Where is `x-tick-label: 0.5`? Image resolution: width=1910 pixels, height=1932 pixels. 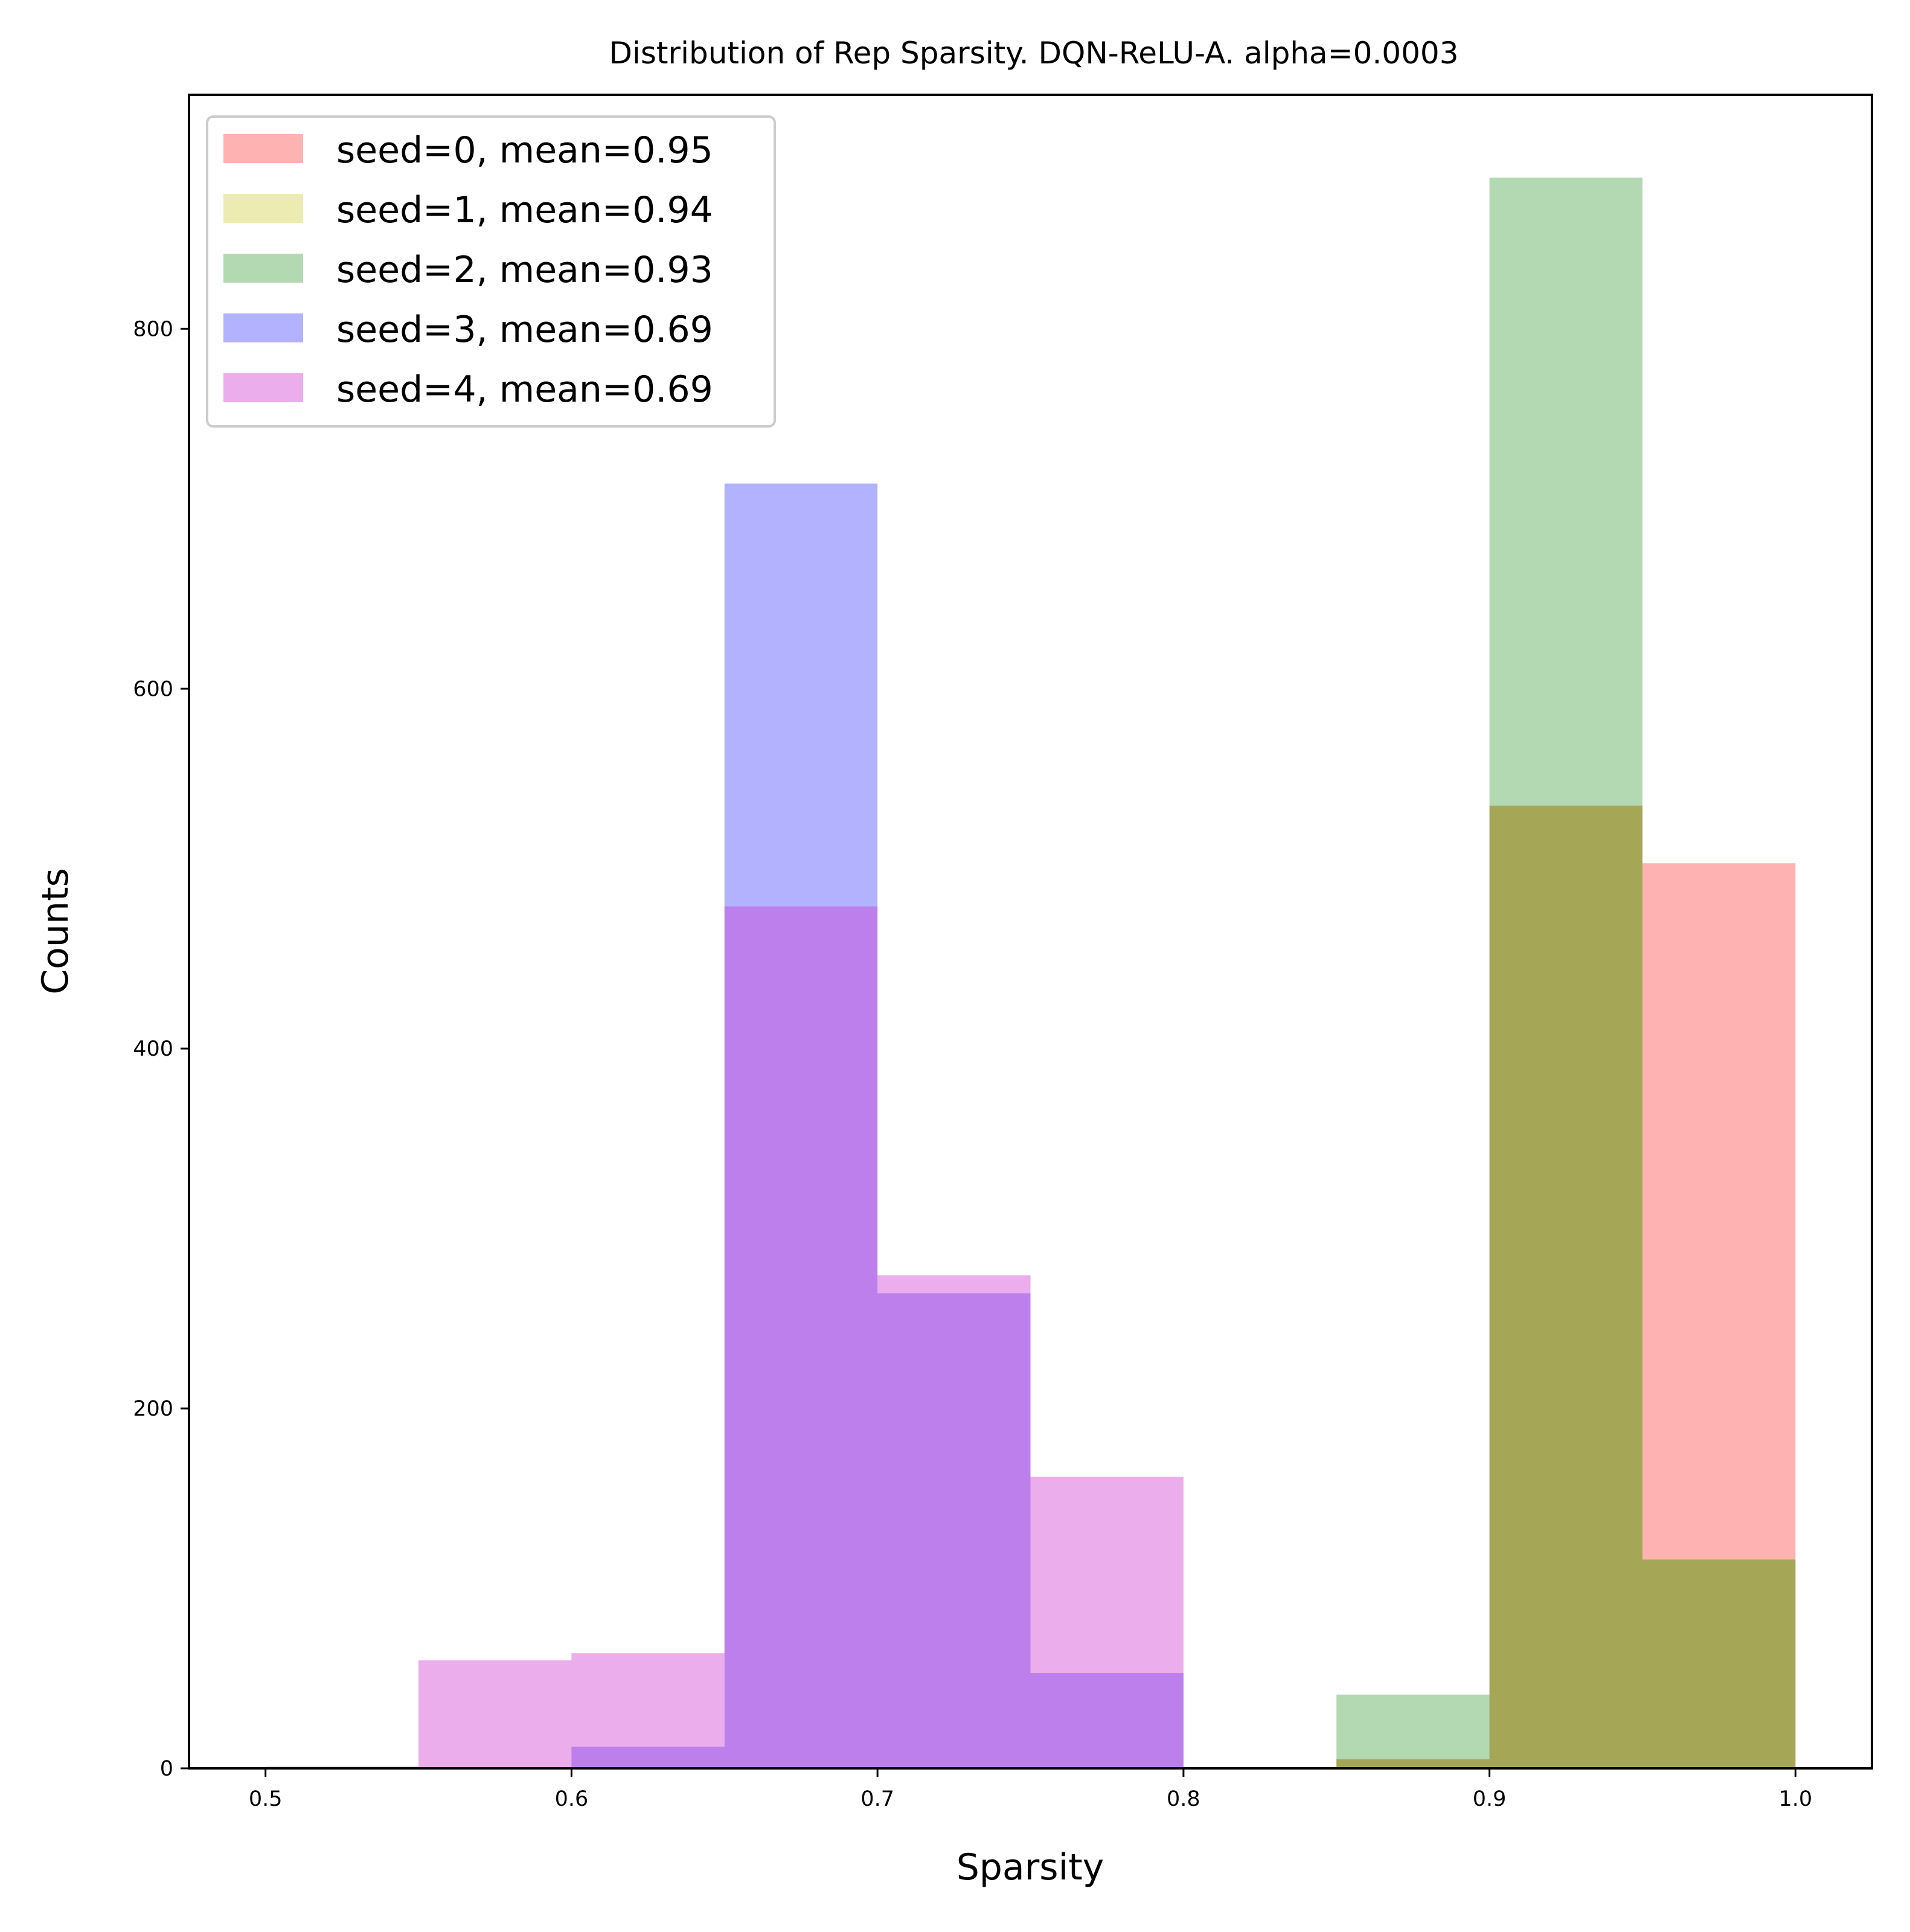 x-tick-label: 0.5 is located at coordinates (266, 1799).